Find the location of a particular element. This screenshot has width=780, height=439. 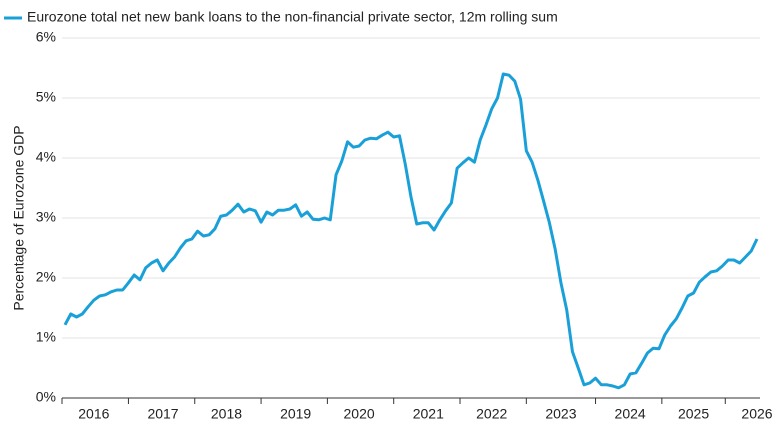

x-tick-label: 2026 is located at coordinates (756, 414).